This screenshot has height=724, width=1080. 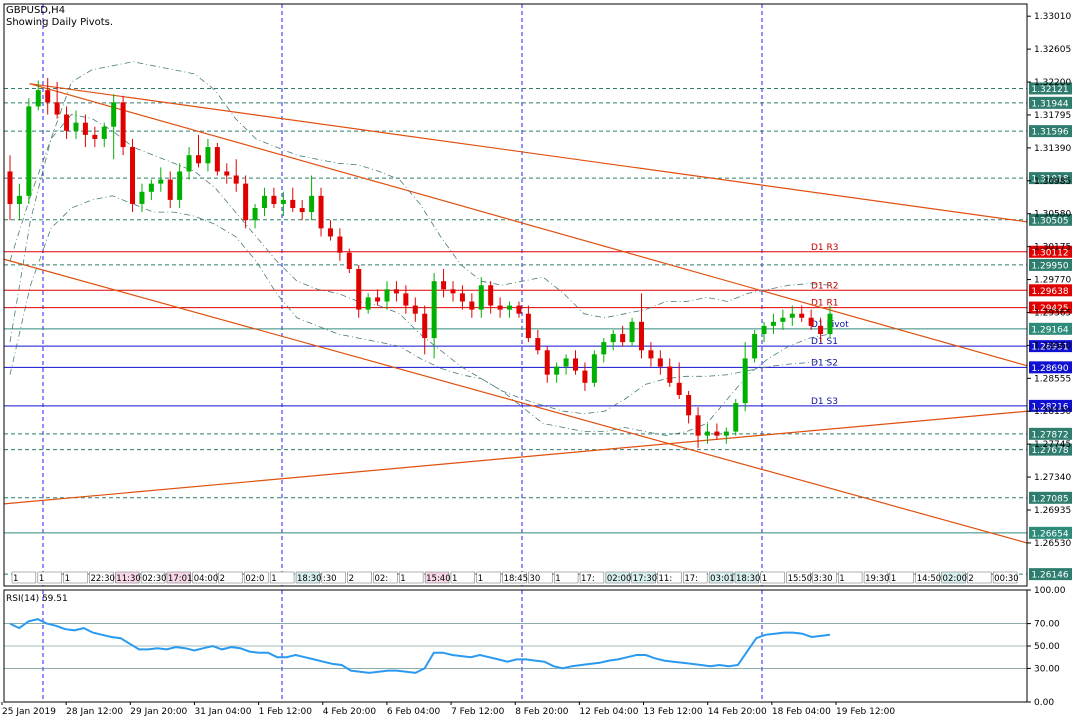 What do you see at coordinates (478, 712) in the screenshot?
I see `x-tick-label: 7 Feb 12:00` at bounding box center [478, 712].